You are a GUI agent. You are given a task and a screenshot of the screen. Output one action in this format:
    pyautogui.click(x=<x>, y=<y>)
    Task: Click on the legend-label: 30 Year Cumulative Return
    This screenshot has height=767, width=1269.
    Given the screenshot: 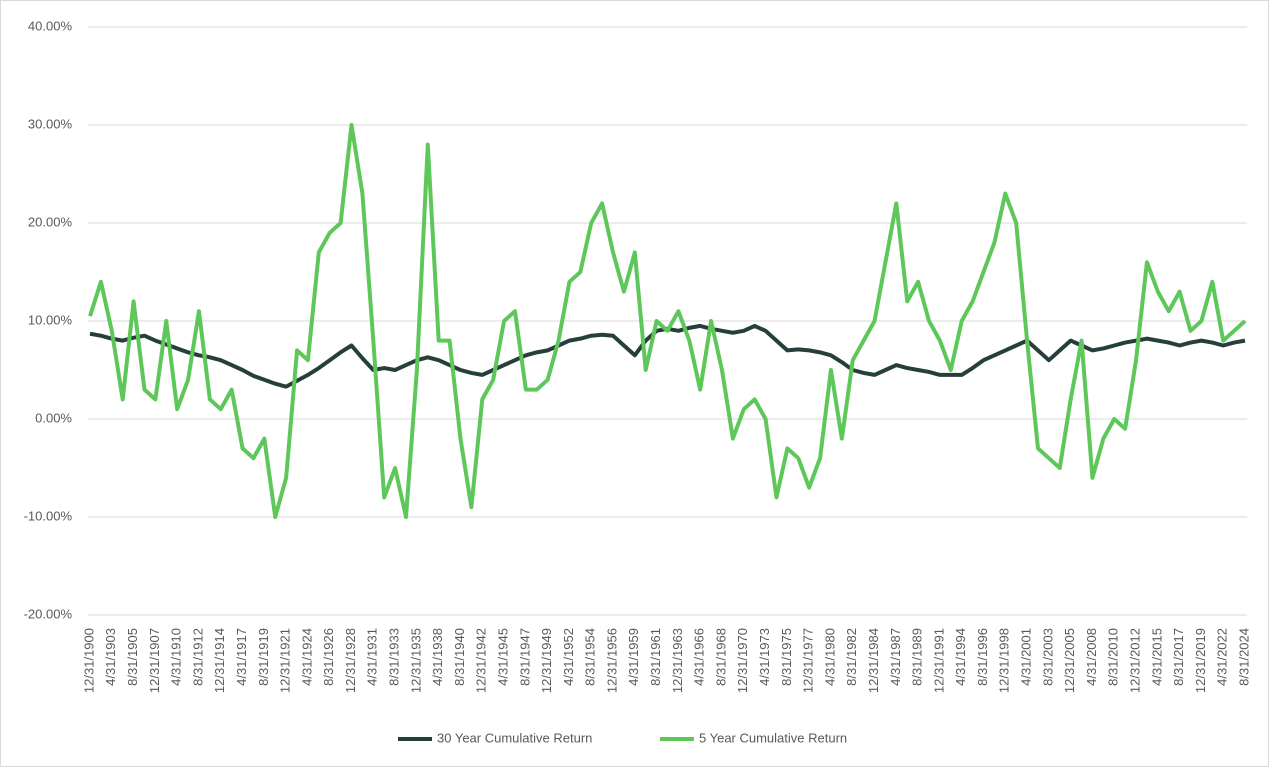 What is the action you would take?
    pyautogui.click(x=514, y=737)
    